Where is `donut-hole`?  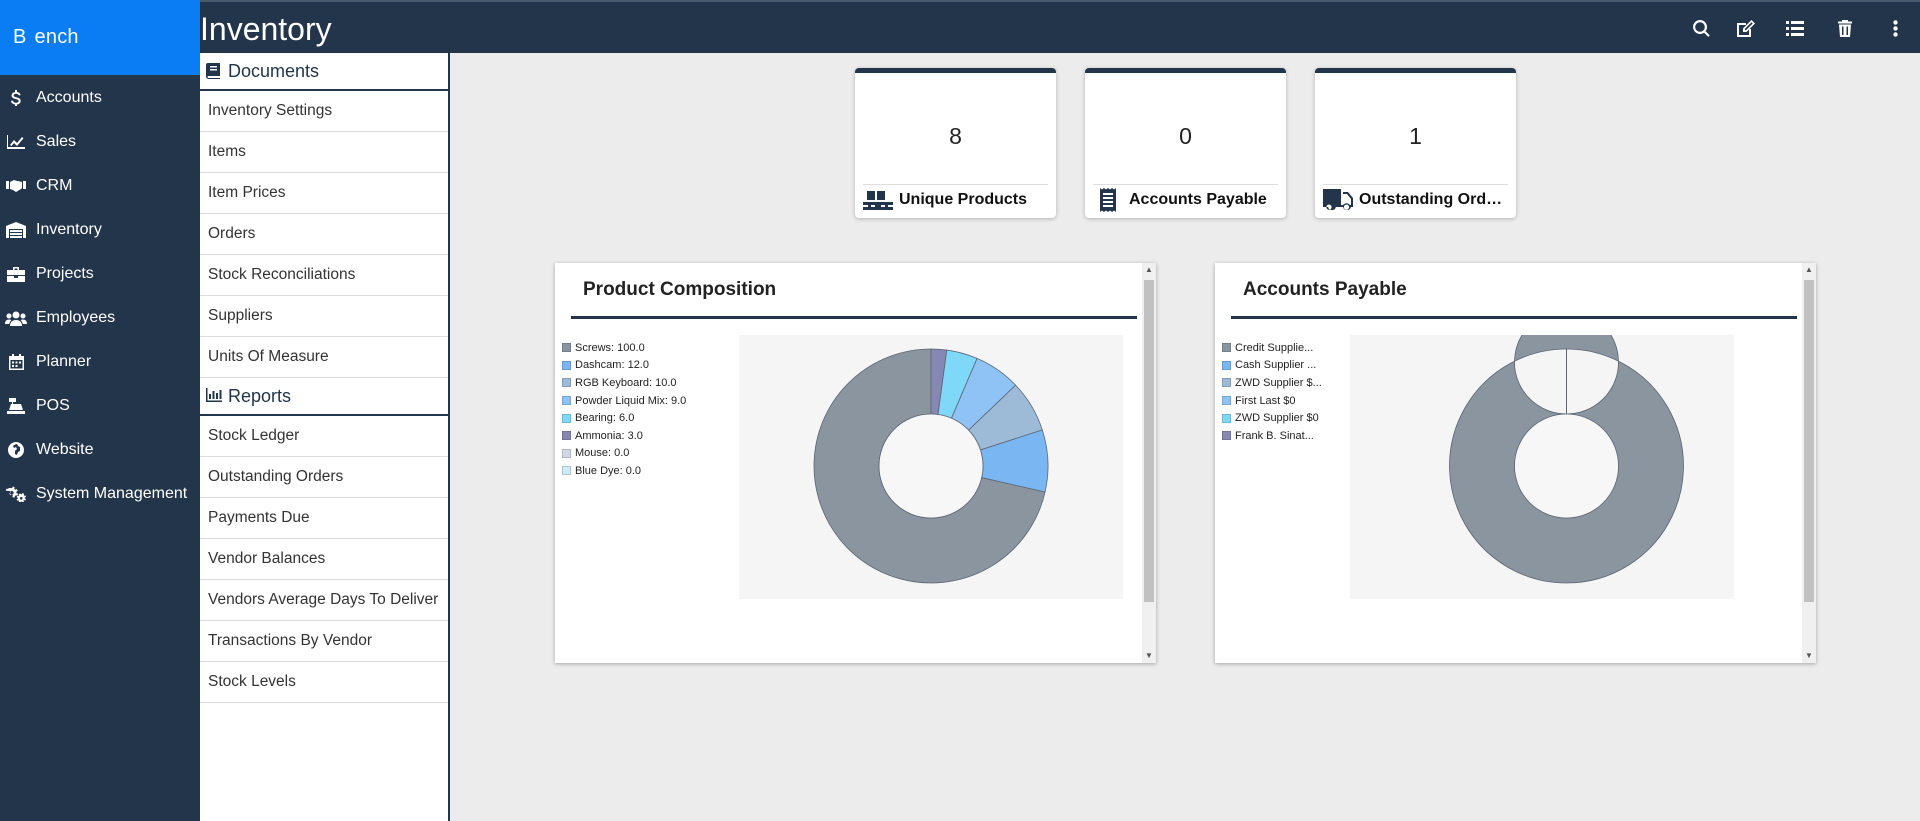
donut-hole is located at coordinates (931, 466).